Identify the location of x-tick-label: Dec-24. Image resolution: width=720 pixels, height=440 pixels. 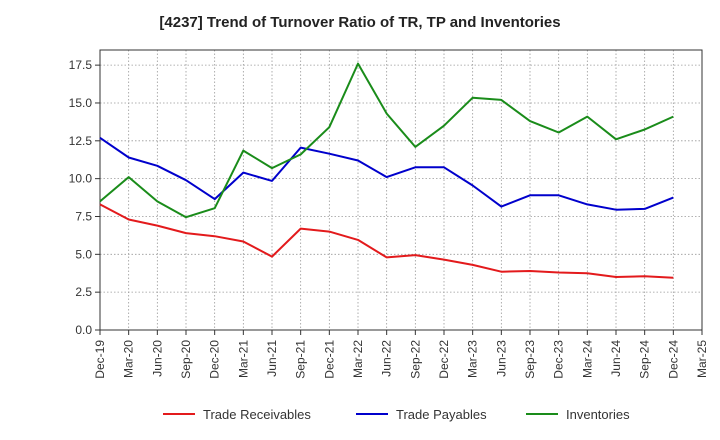
(673, 359).